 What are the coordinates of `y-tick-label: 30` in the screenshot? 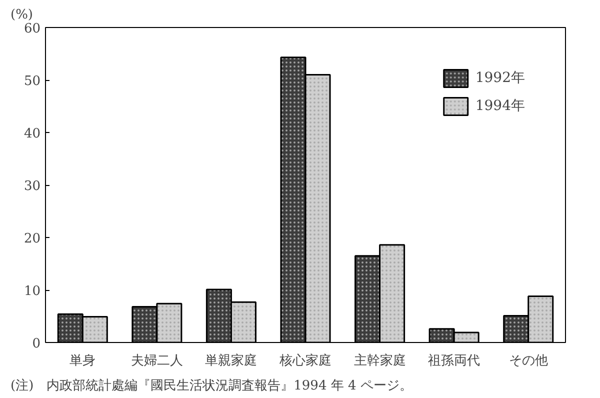 It's located at (32, 186).